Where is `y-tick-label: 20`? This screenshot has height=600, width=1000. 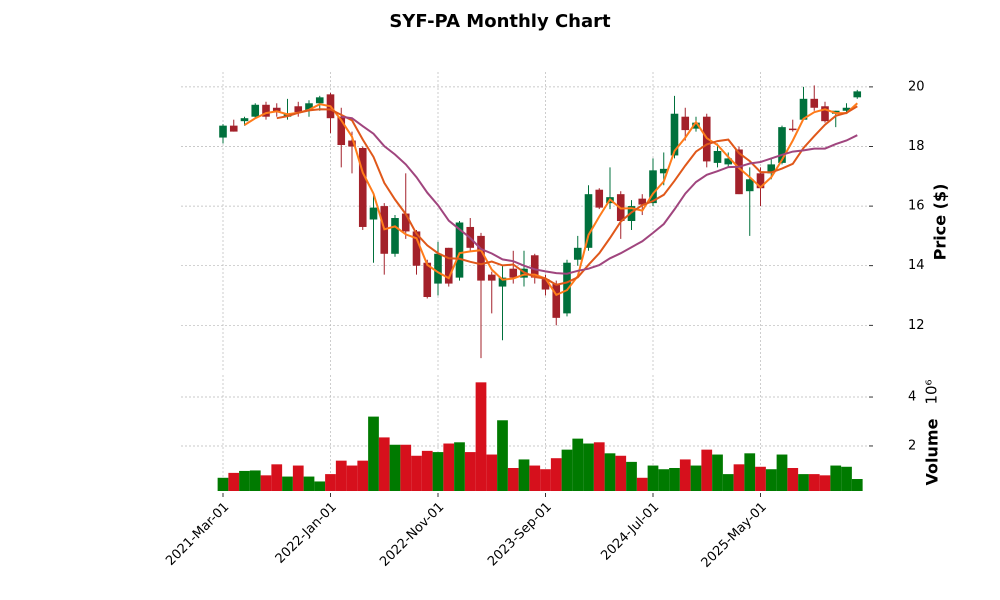
y-tick-label: 20 is located at coordinates (916, 86).